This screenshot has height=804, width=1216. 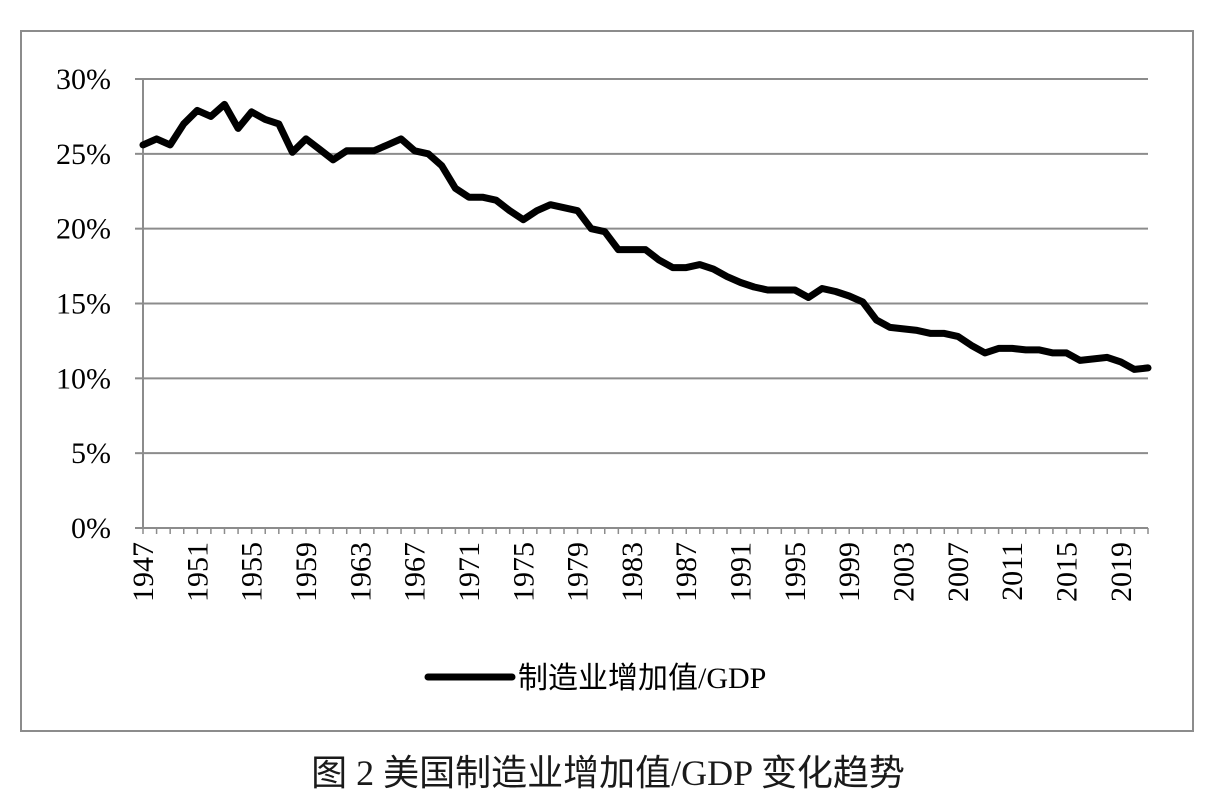 What do you see at coordinates (741, 572) in the screenshot?
I see `x-tick-label: 1991` at bounding box center [741, 572].